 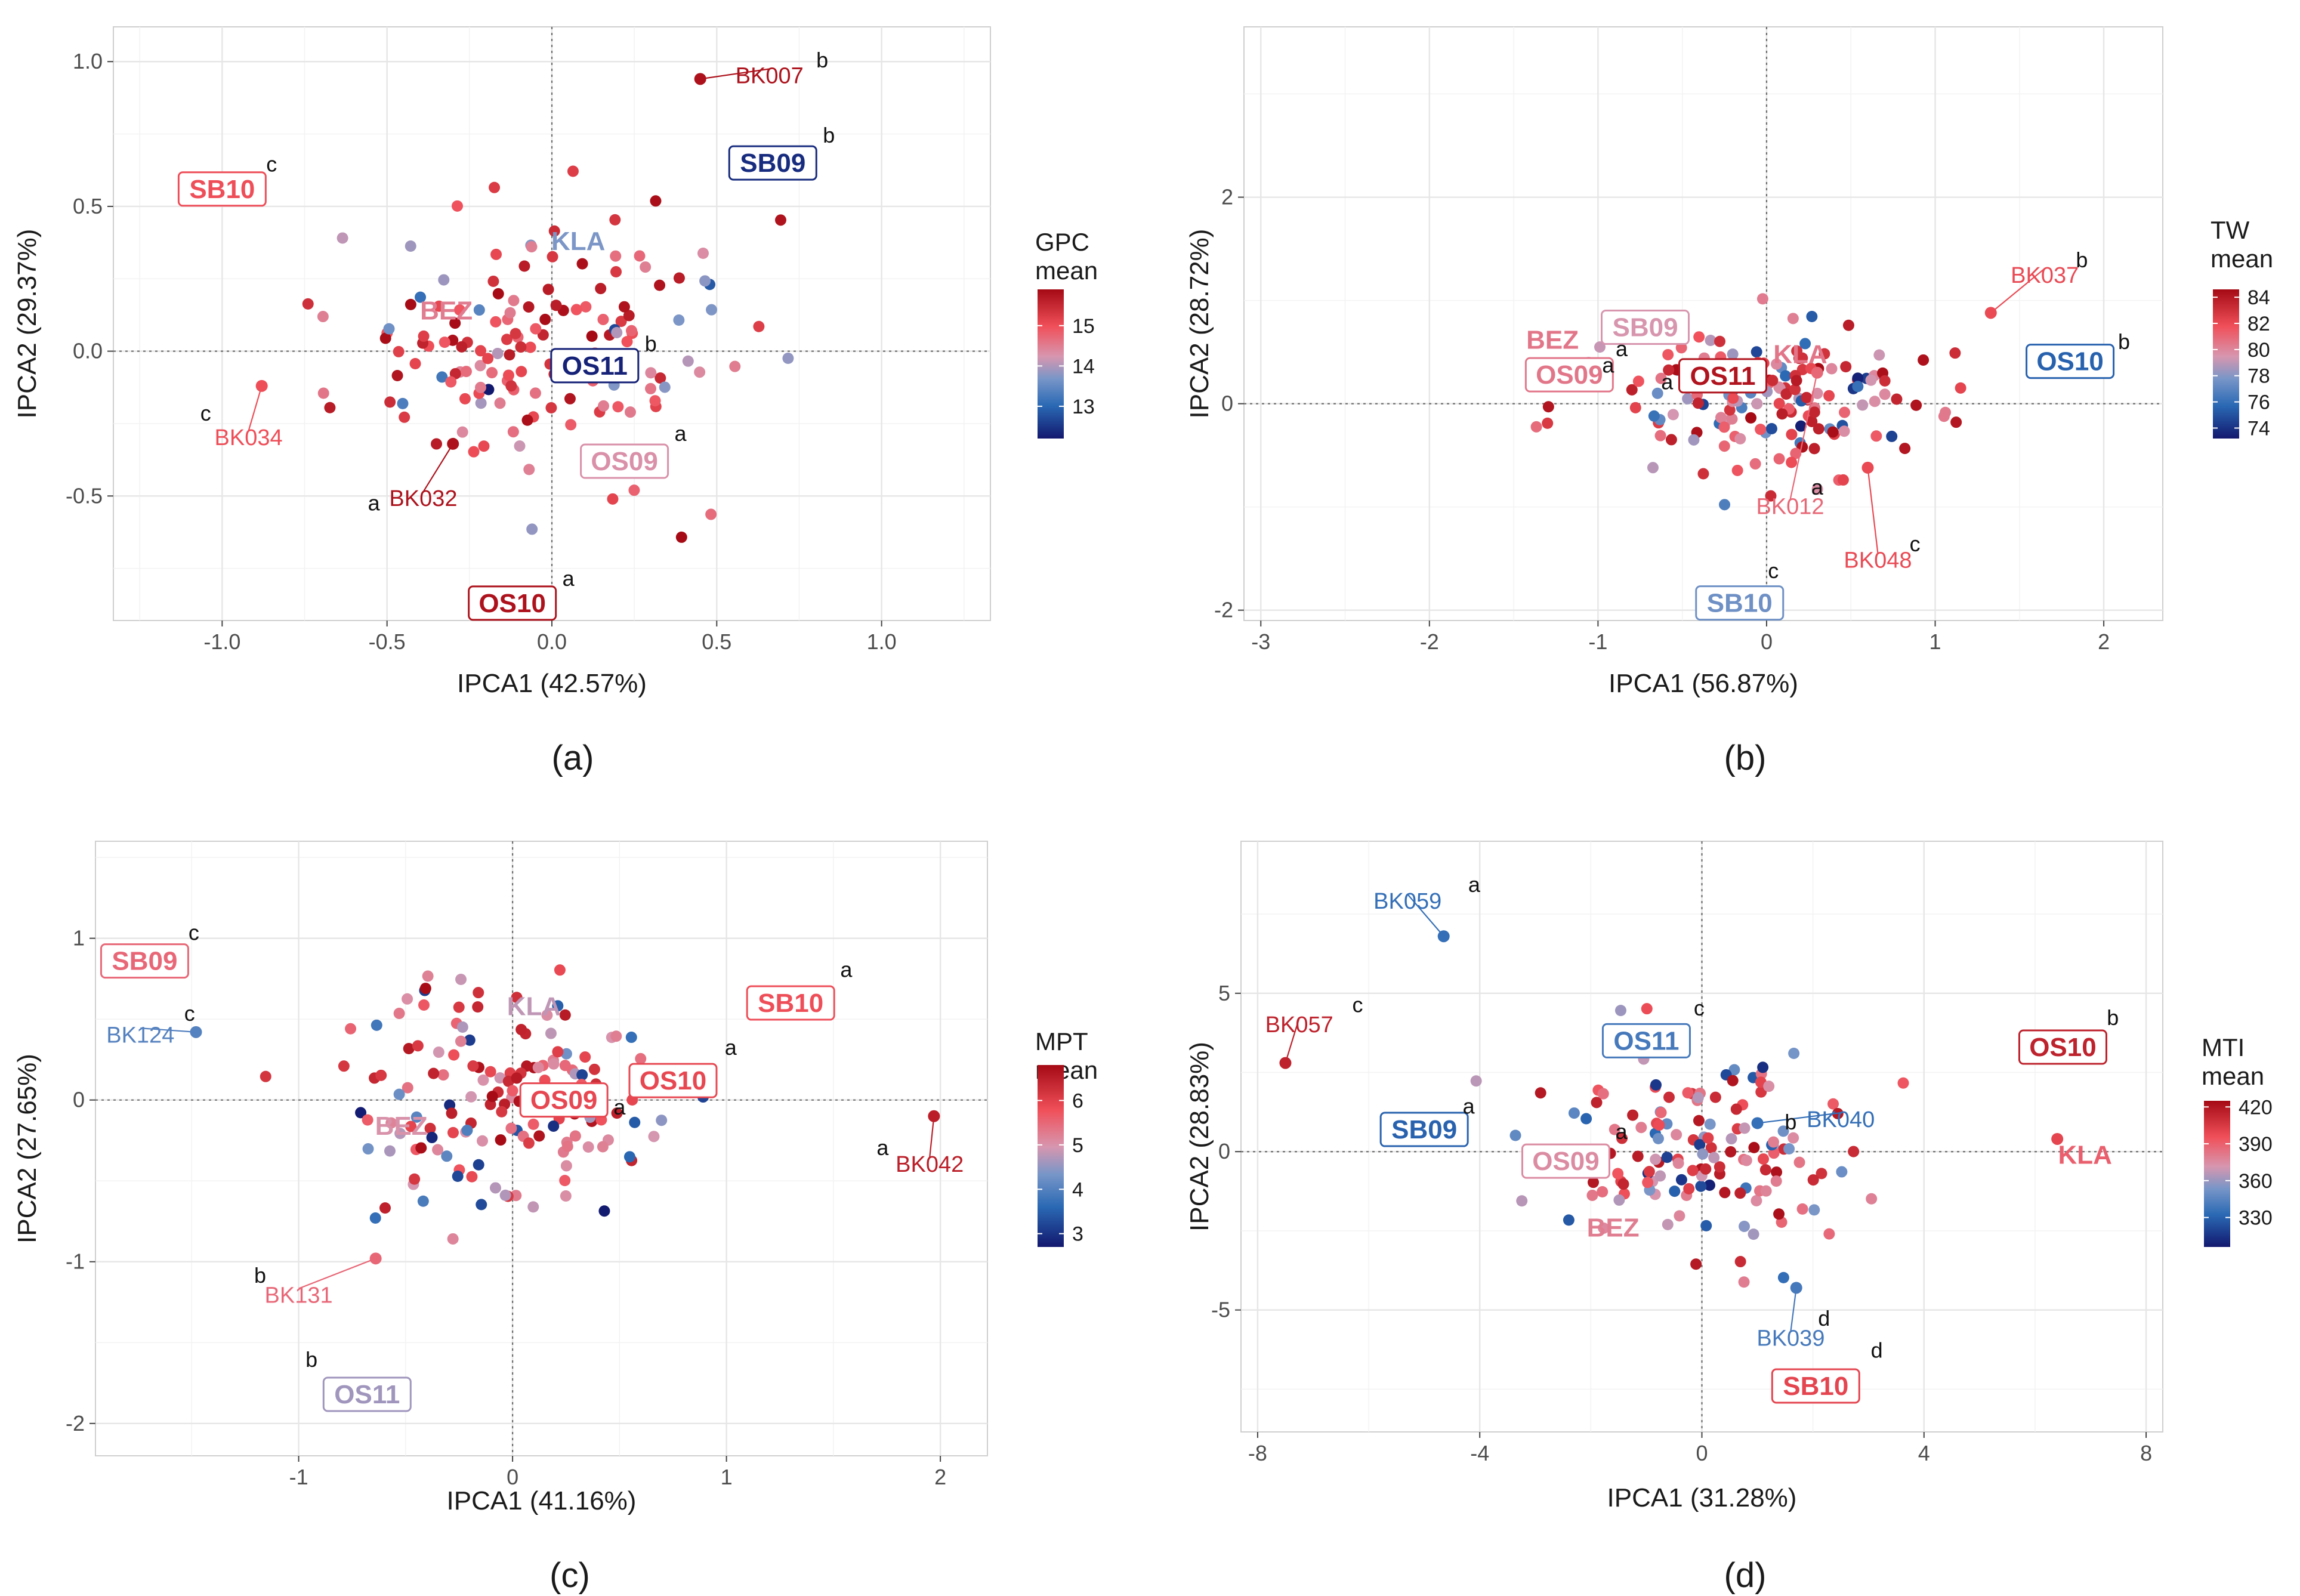 I want to click on environment-bez: BEZ, so click(x=1552, y=339).